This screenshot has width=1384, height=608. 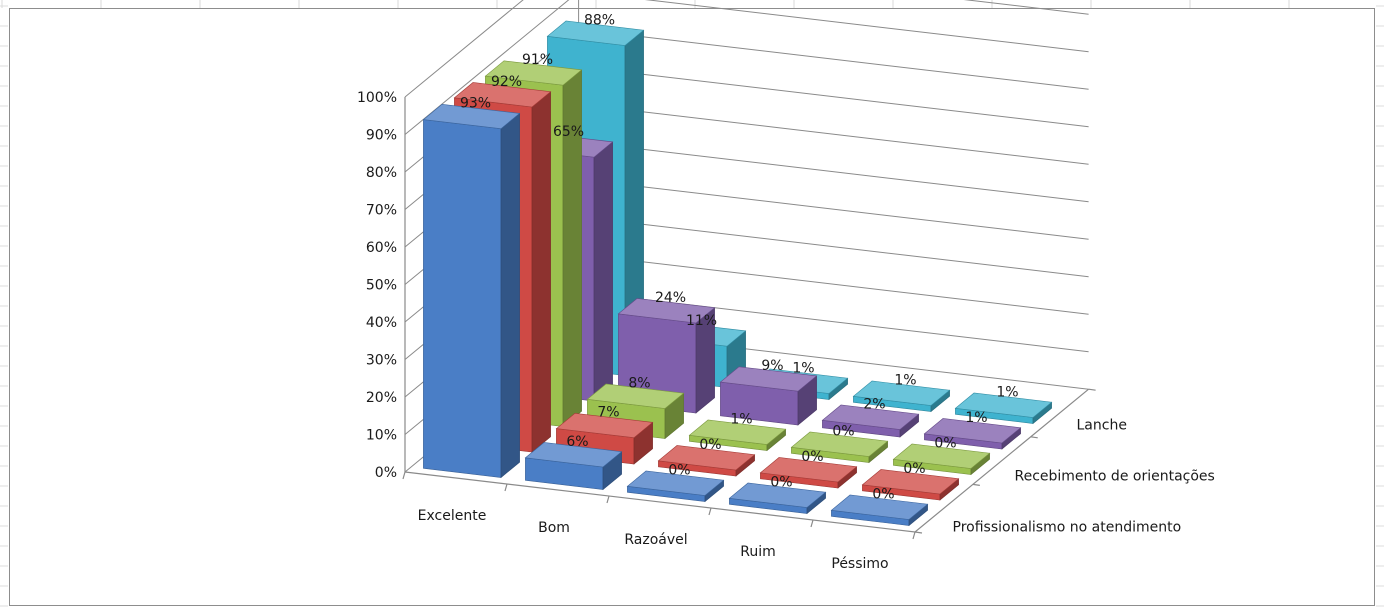 I want to click on y-tick-label: 90%, so click(x=381, y=136).